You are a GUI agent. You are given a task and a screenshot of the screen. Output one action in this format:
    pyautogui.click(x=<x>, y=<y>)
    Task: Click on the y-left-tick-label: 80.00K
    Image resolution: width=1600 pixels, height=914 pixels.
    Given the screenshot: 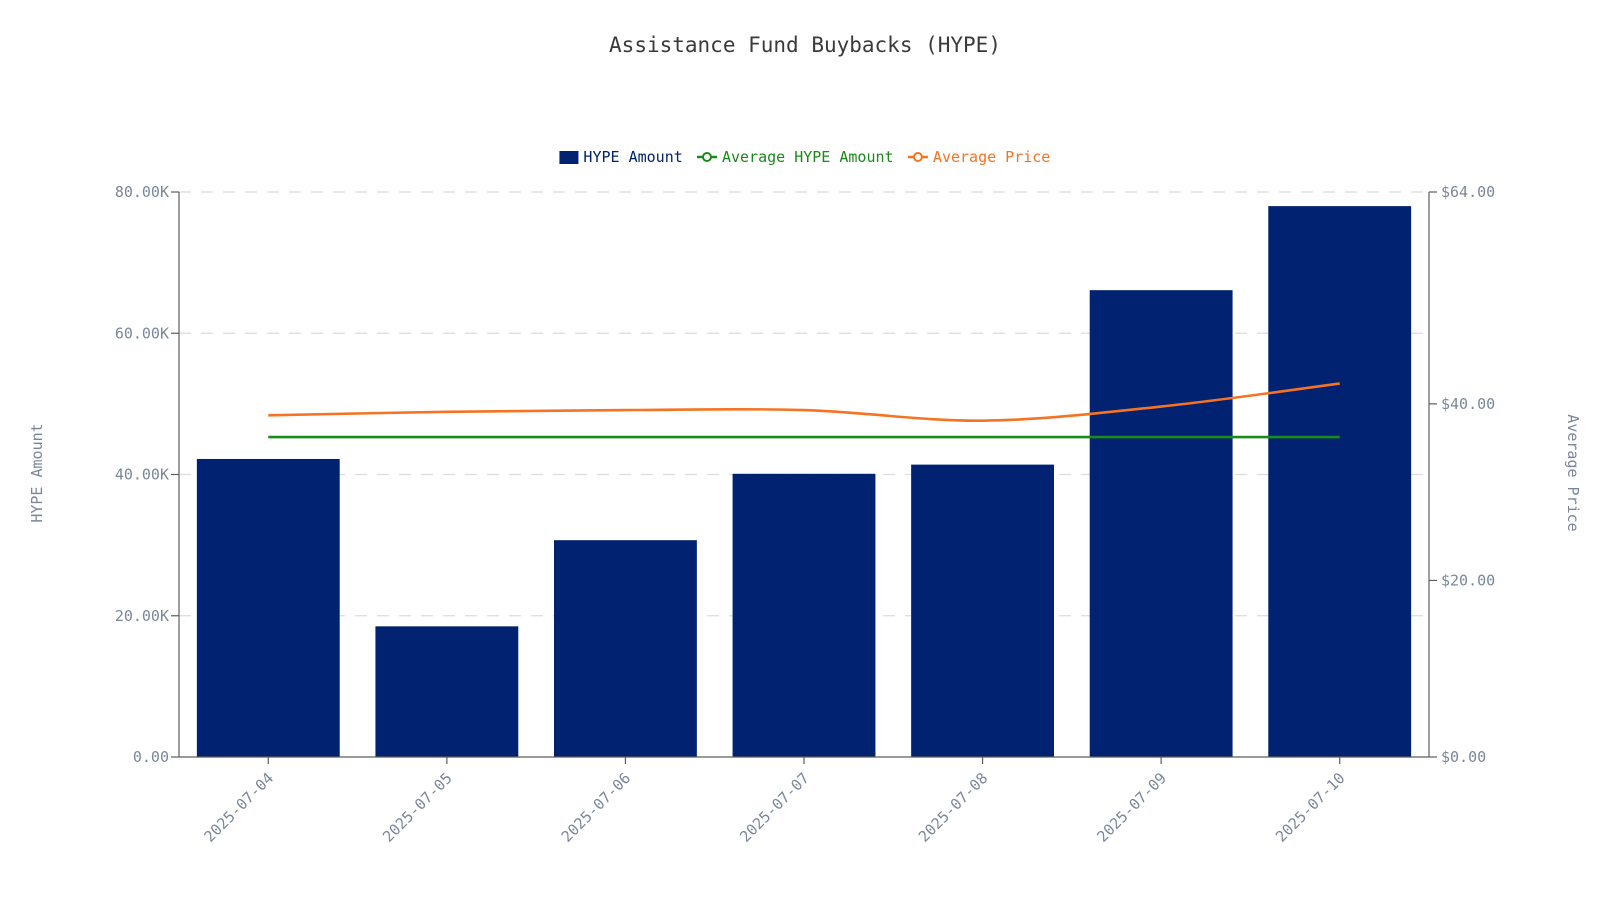 What is the action you would take?
    pyautogui.click(x=142, y=192)
    